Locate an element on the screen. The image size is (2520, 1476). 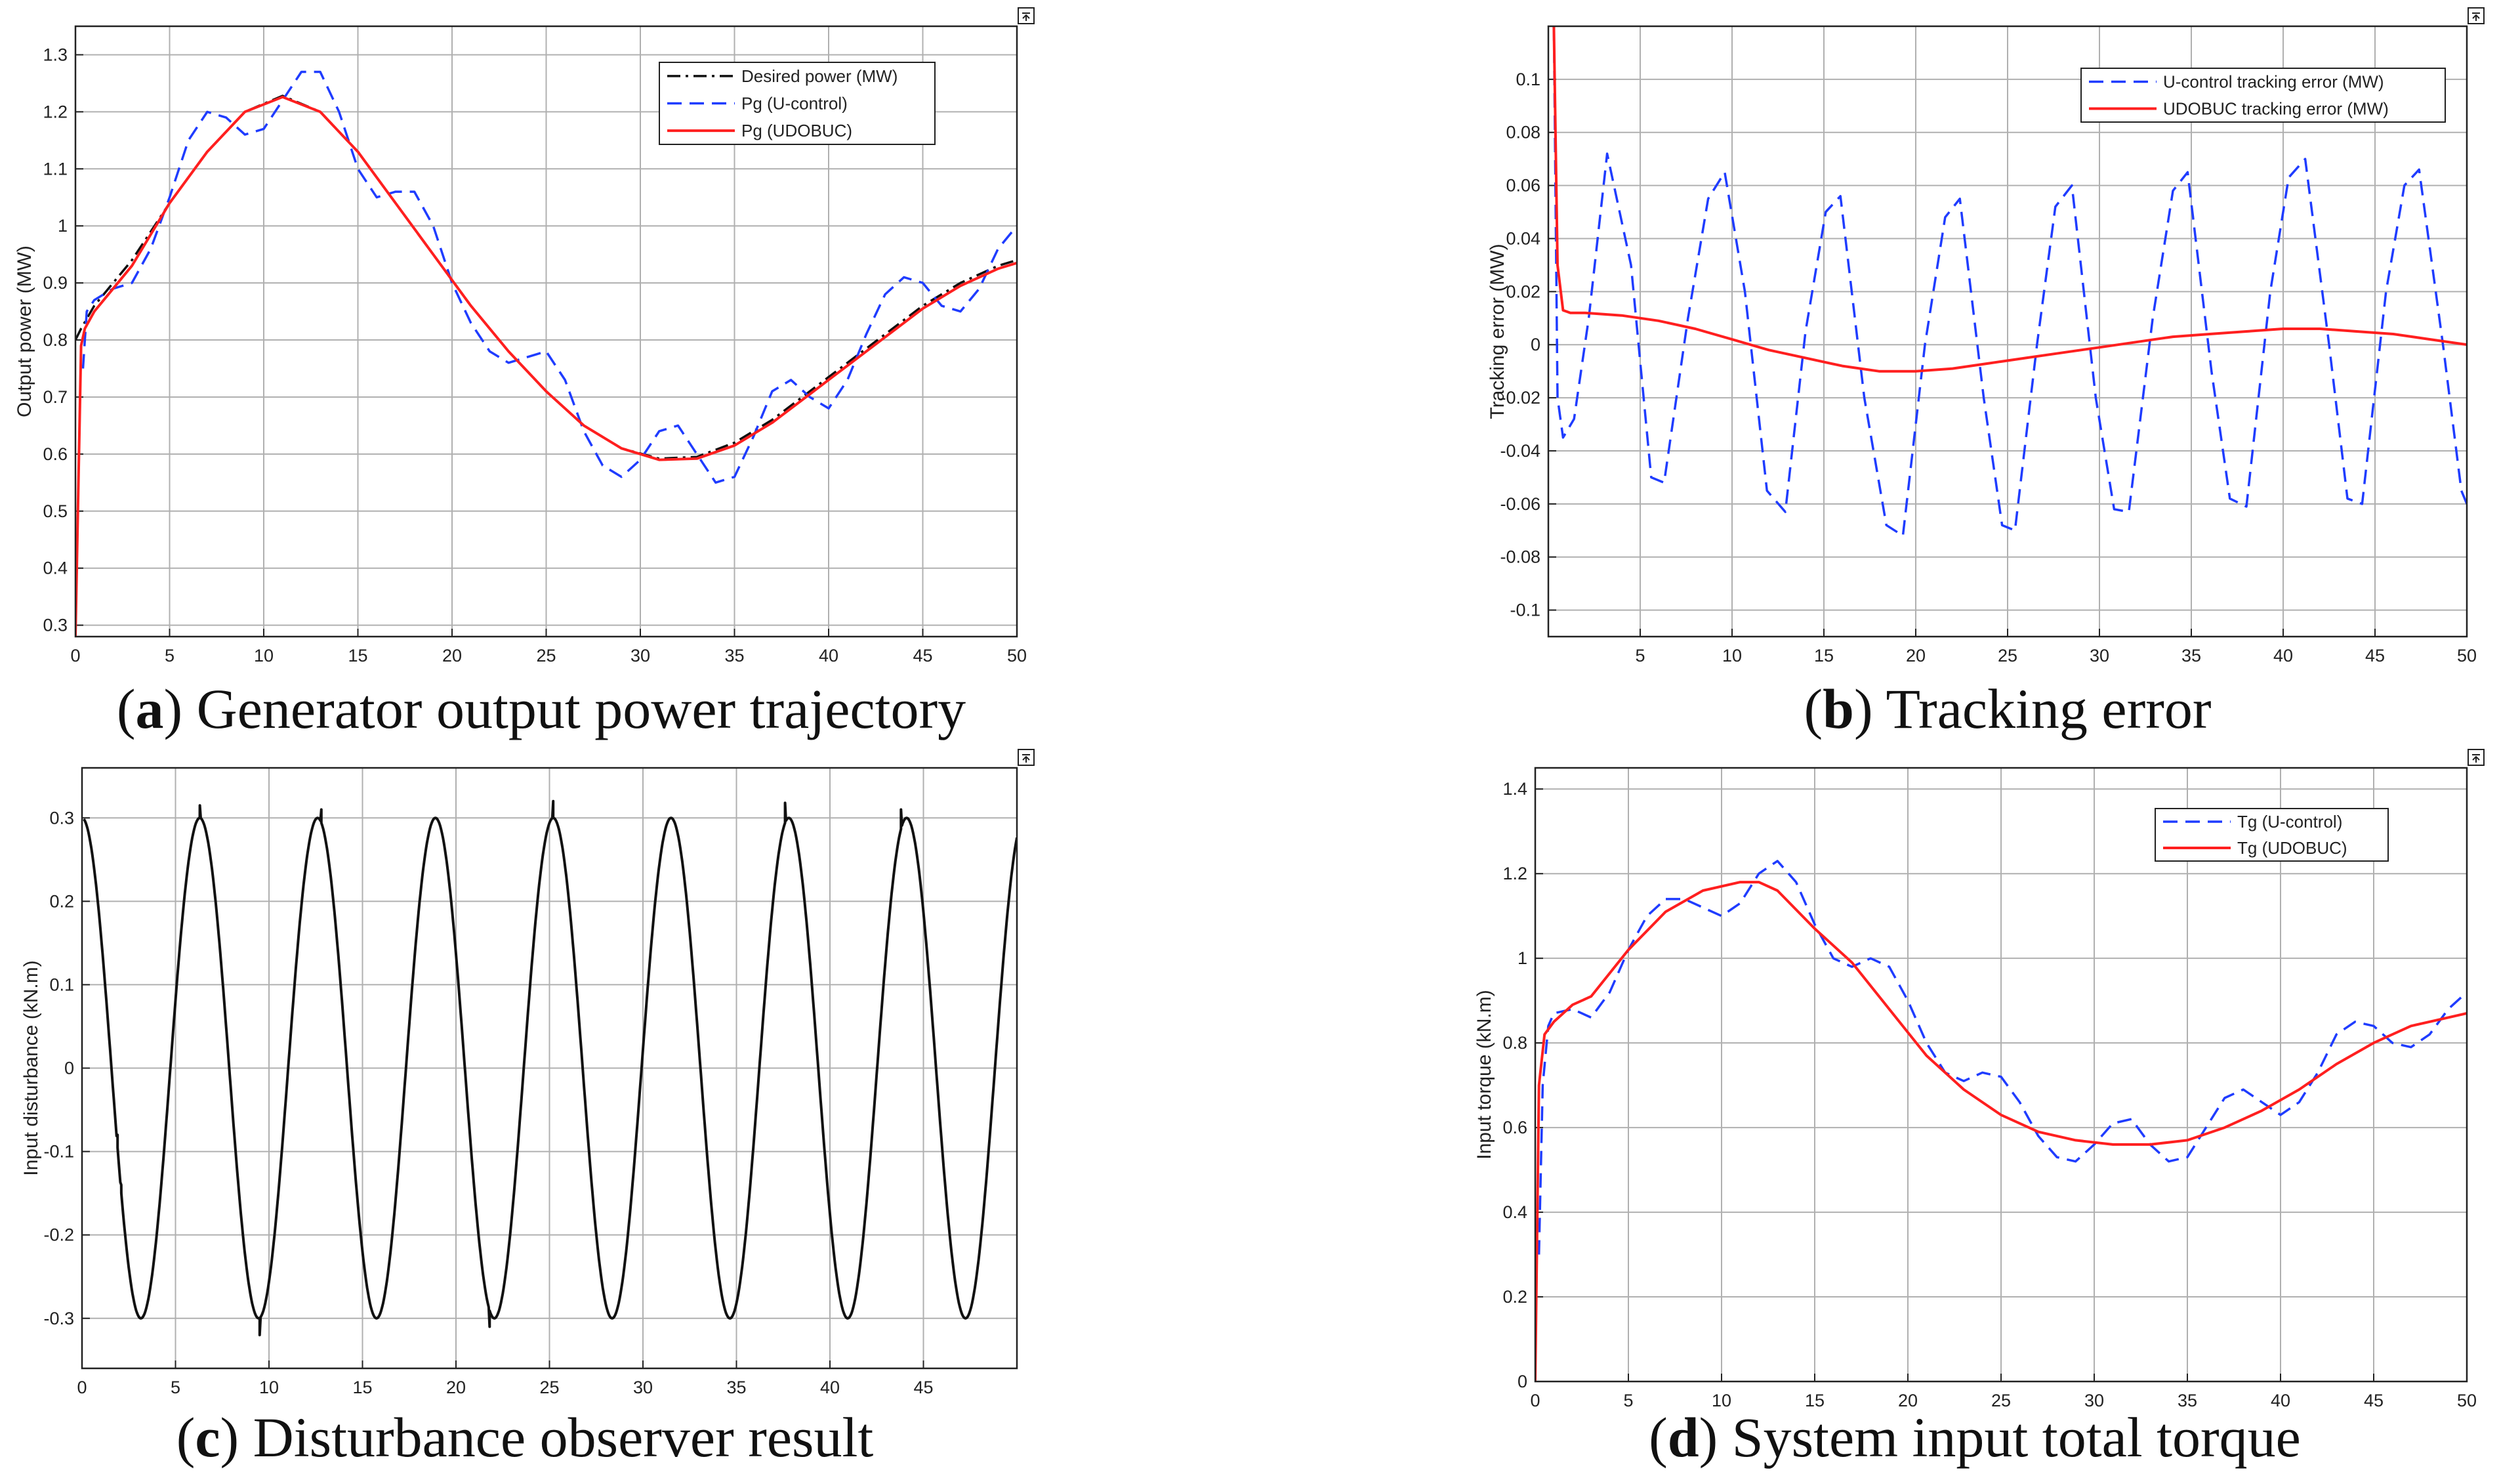
x-tick-label-d: 35 is located at coordinates (2187, 1400).